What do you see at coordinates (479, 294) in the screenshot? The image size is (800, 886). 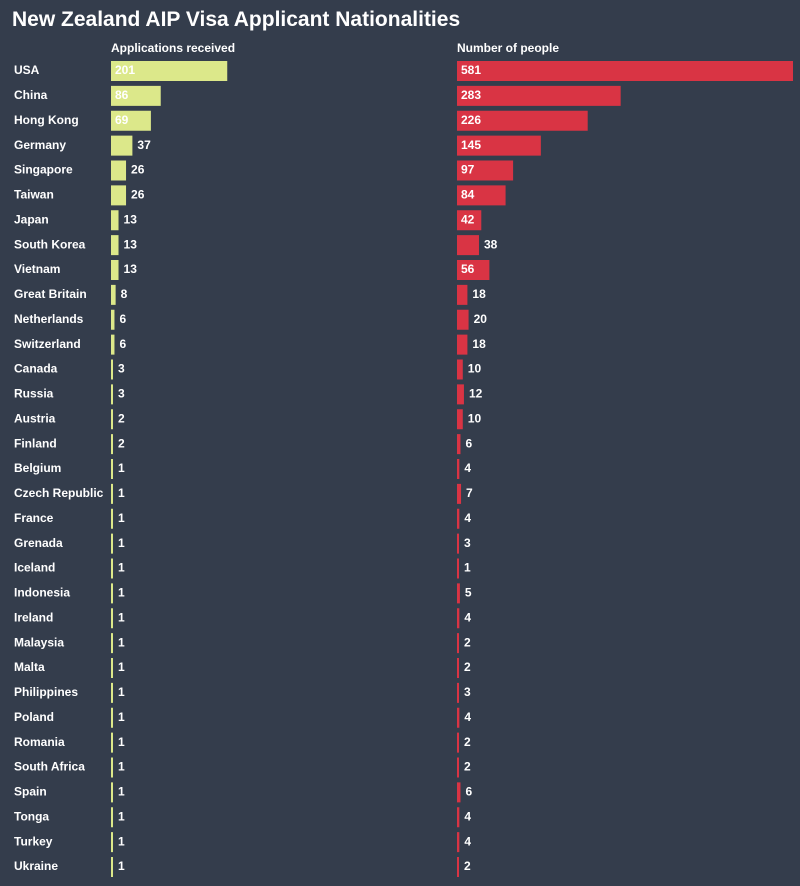 I see `value-label: 18` at bounding box center [479, 294].